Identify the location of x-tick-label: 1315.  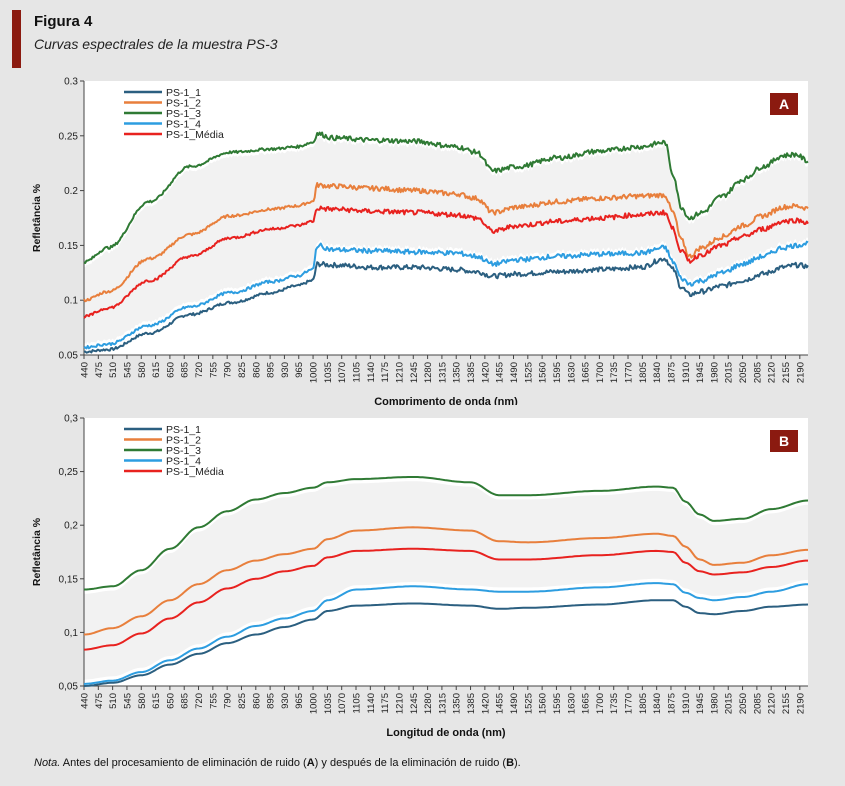
(442, 372).